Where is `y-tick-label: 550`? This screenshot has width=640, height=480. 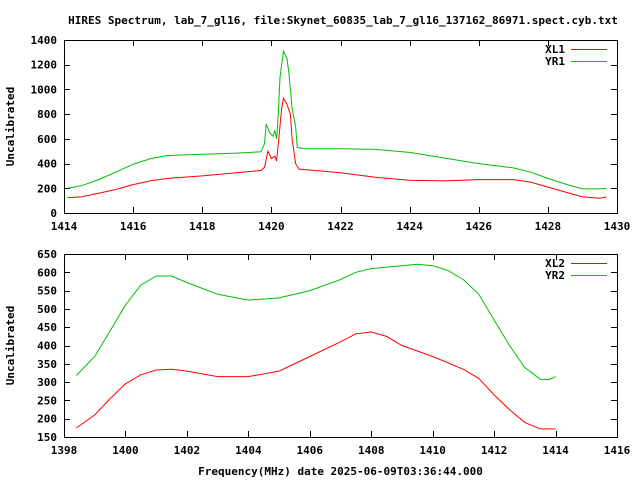 y-tick-label: 550 is located at coordinates (47, 291).